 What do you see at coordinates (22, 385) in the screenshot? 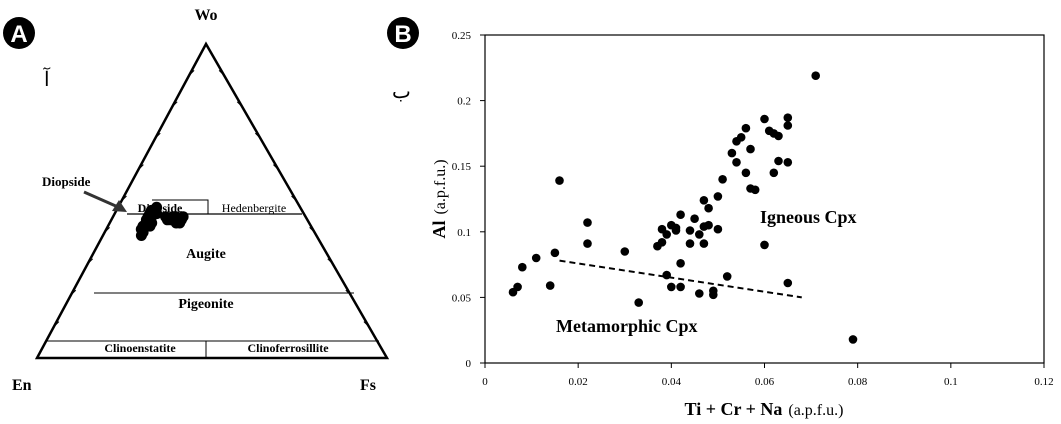
I see `vertex-en-label: En` at bounding box center [22, 385].